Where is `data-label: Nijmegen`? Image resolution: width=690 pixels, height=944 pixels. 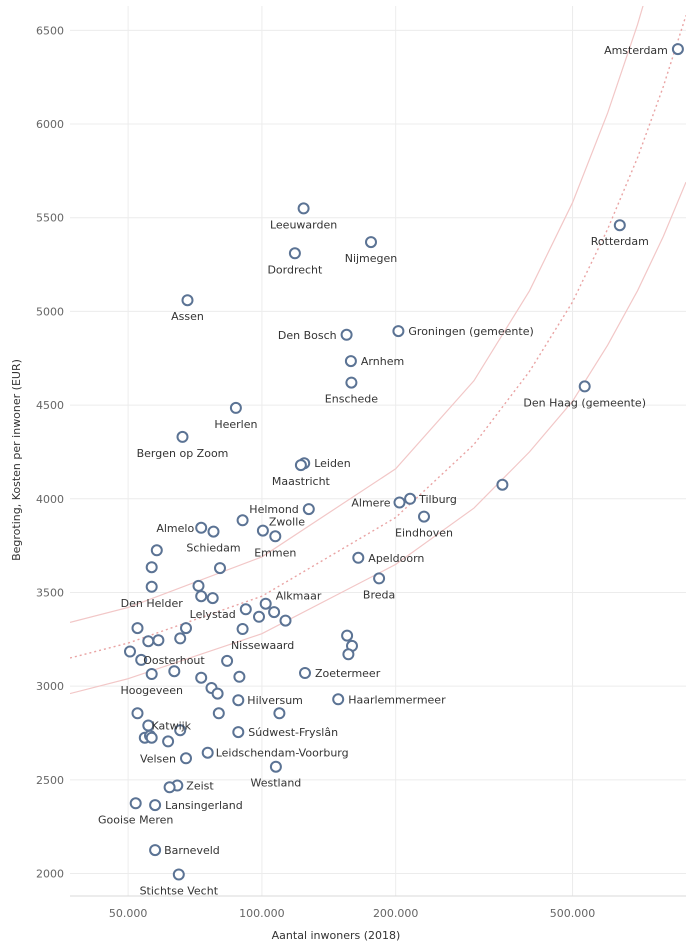 data-label: Nijmegen is located at coordinates (371, 258).